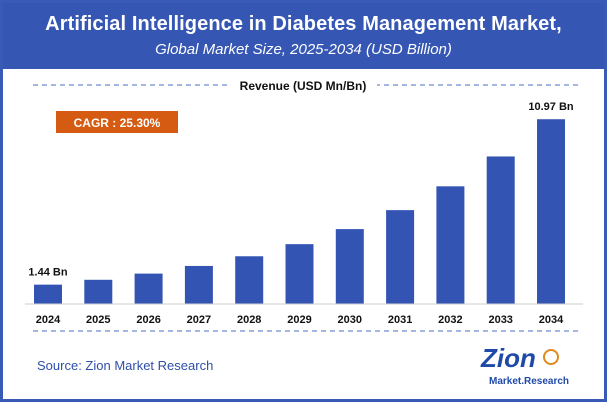 Image resolution: width=607 pixels, height=404 pixels. Describe the element at coordinates (529, 381) in the screenshot. I see `logo-sub-text: Market.Research` at that location.